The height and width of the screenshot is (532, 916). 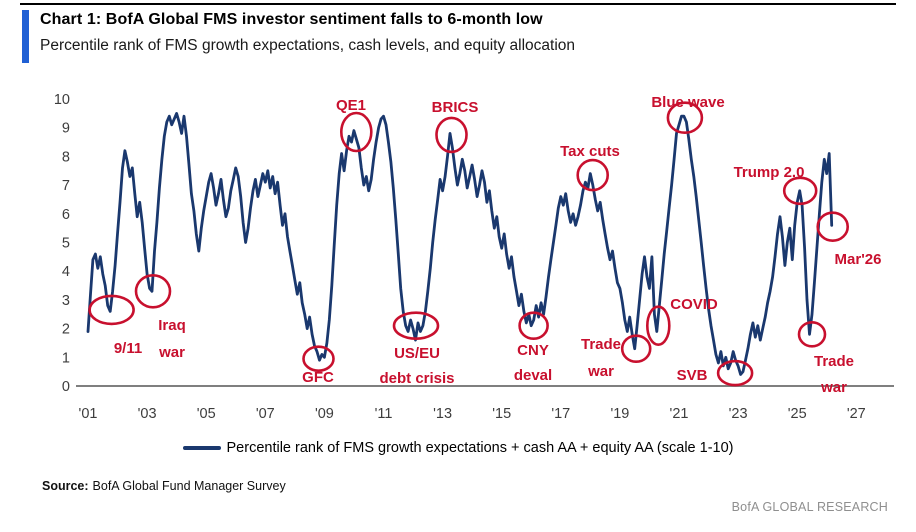 What do you see at coordinates (65, 486) in the screenshot?
I see `source-prefix: Source:` at bounding box center [65, 486].